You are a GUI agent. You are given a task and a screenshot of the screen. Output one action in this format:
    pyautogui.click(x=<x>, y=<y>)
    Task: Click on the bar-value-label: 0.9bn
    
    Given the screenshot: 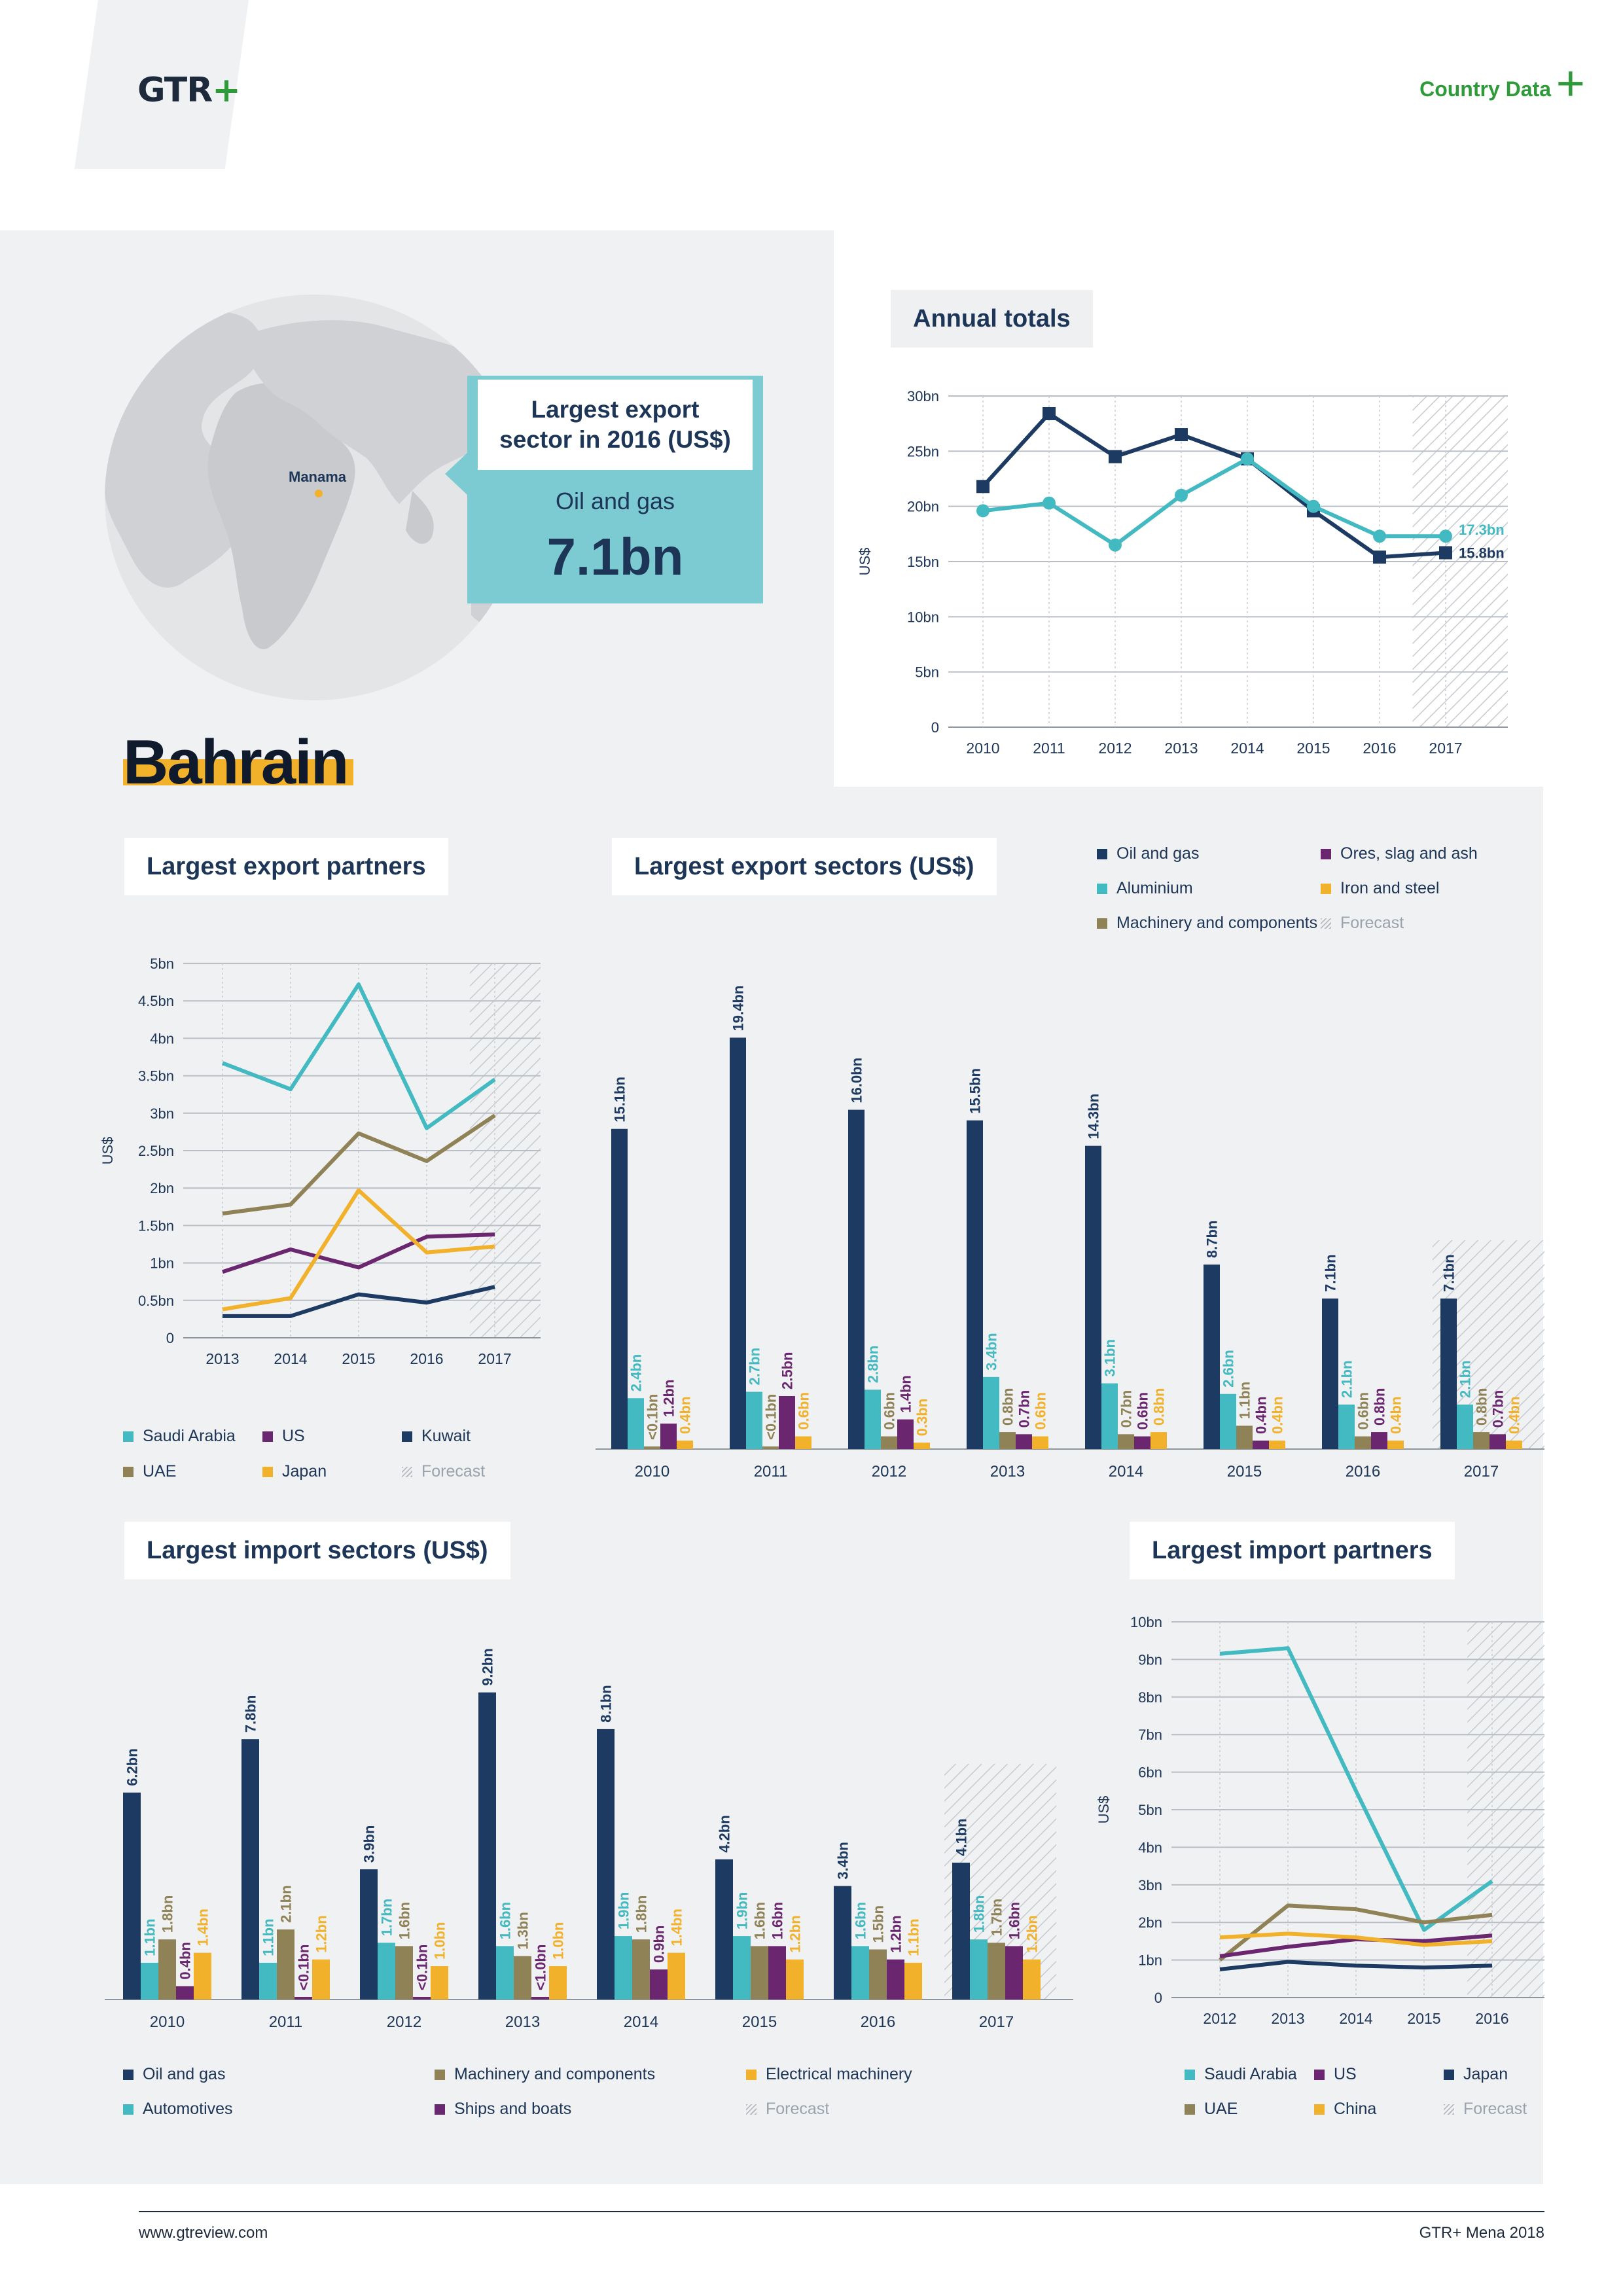 What is the action you would take?
    pyautogui.click(x=659, y=1944)
    